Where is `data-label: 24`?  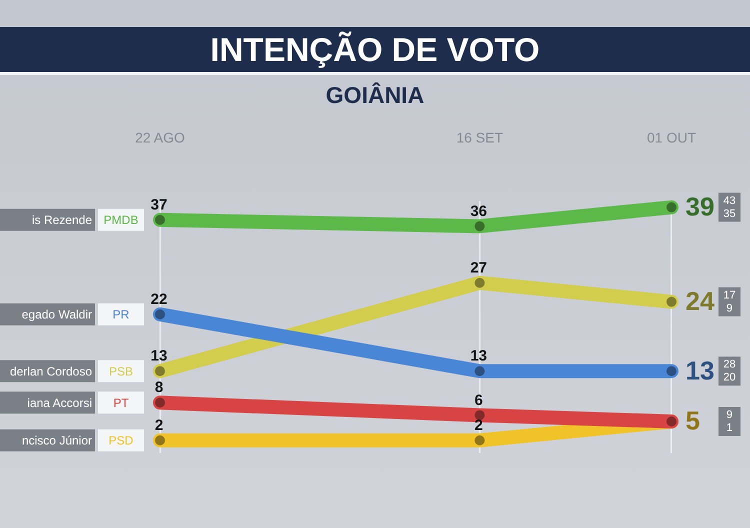
data-label: 24 is located at coordinates (700, 301).